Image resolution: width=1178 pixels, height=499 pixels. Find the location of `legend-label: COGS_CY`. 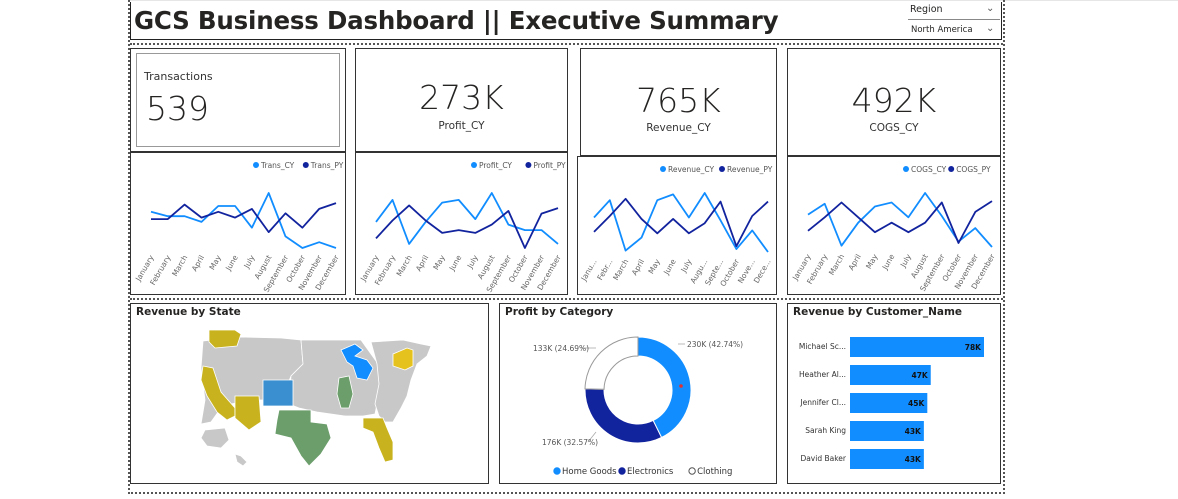

legend-label: COGS_CY is located at coordinates (929, 169).